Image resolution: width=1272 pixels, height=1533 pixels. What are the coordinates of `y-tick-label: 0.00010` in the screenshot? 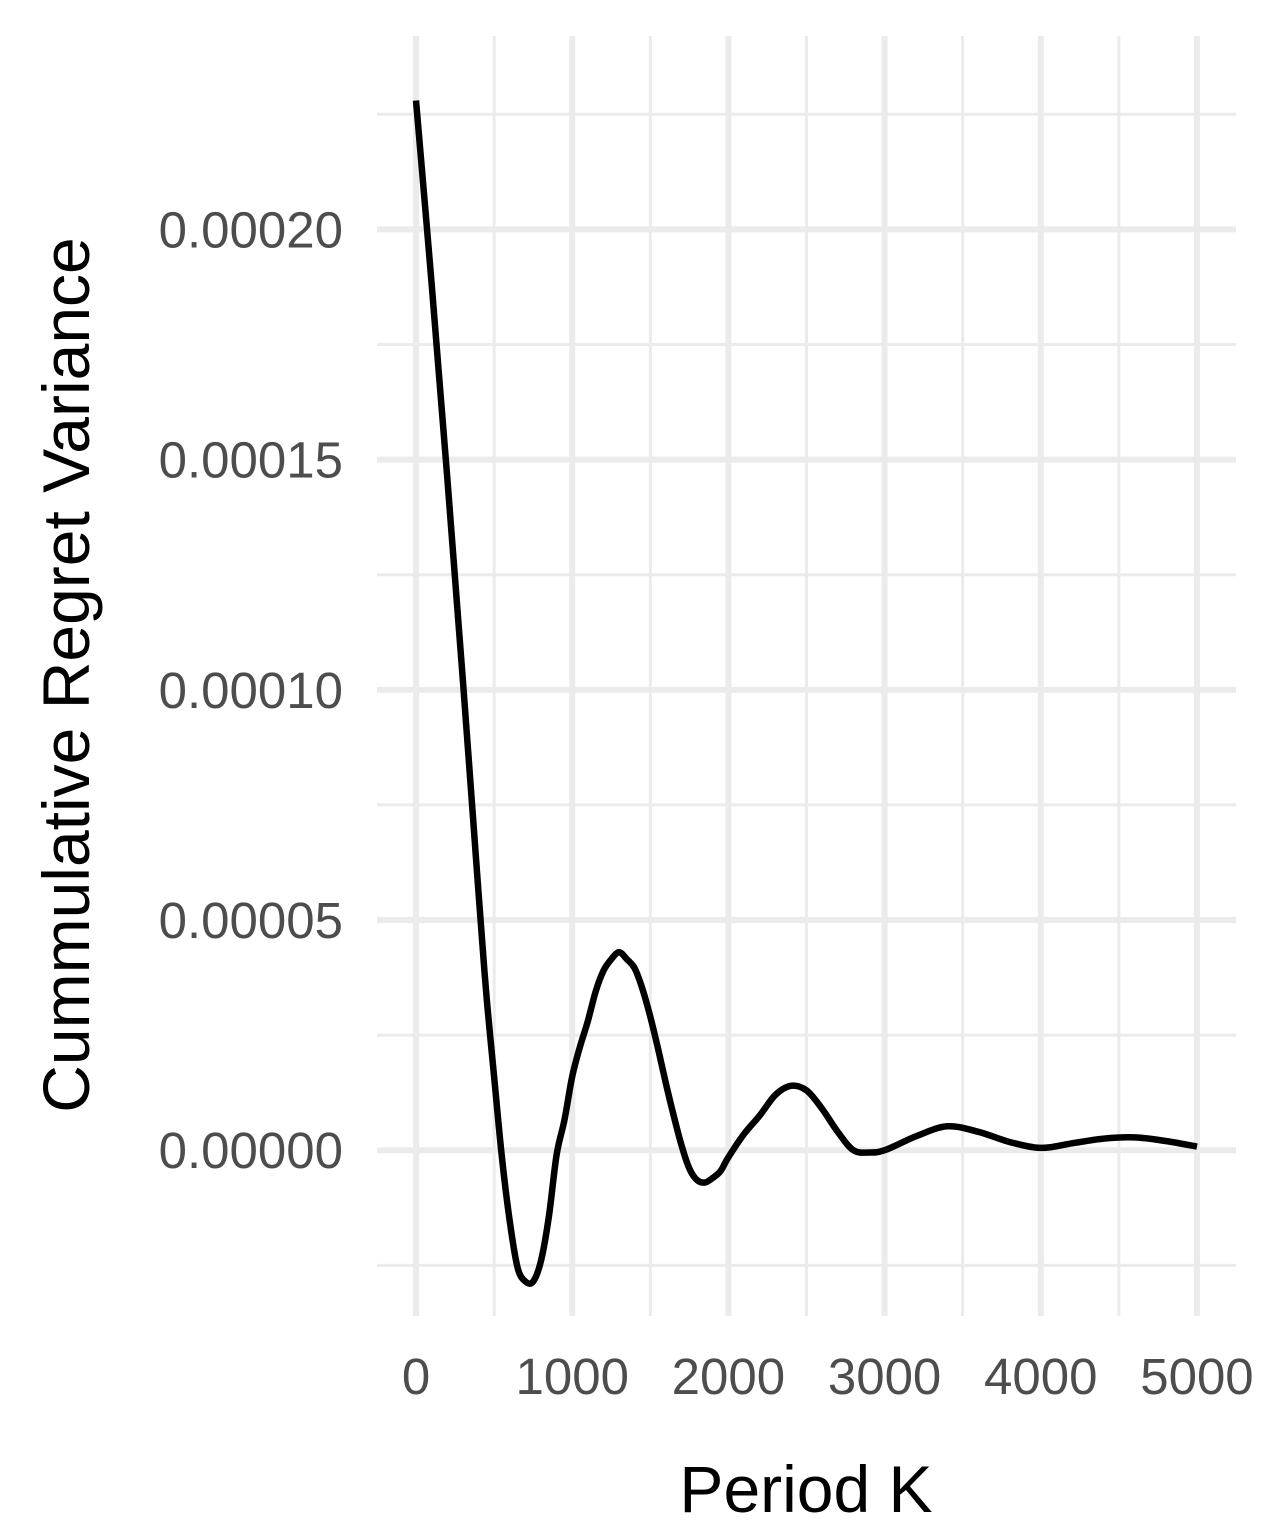 It's located at (251, 690).